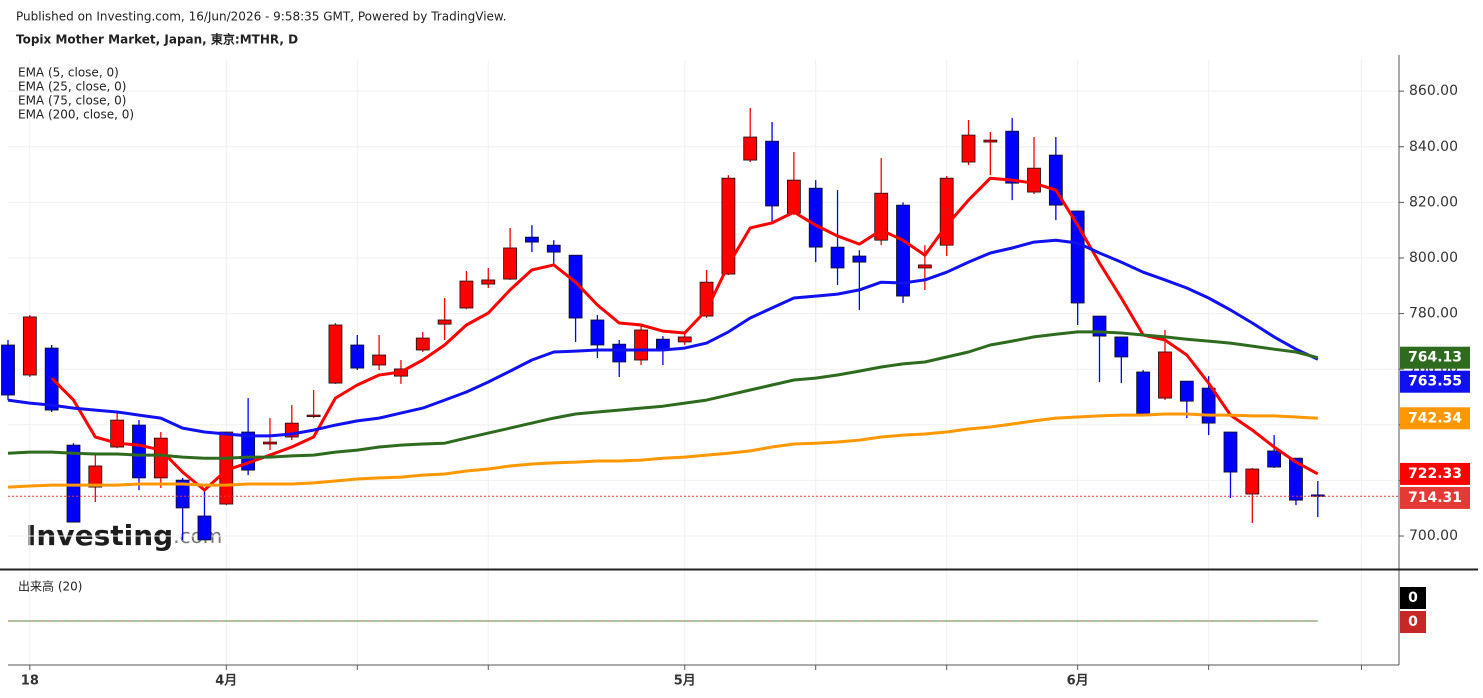 The height and width of the screenshot is (698, 1483). I want to click on y-tick-label: 700.00, so click(1433, 536).